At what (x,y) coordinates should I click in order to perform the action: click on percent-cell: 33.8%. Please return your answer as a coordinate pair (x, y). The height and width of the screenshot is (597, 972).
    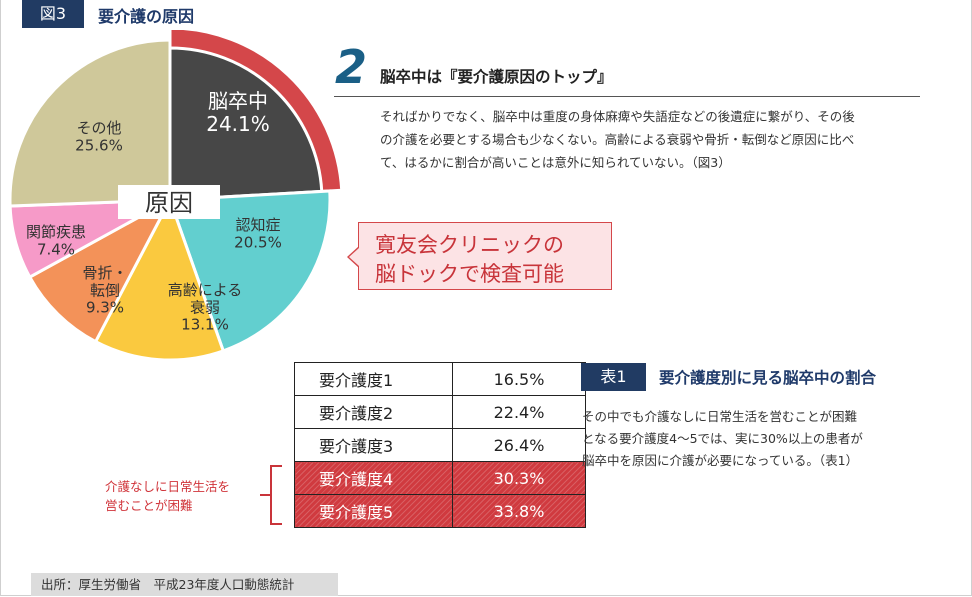
    Looking at the image, I should click on (519, 511).